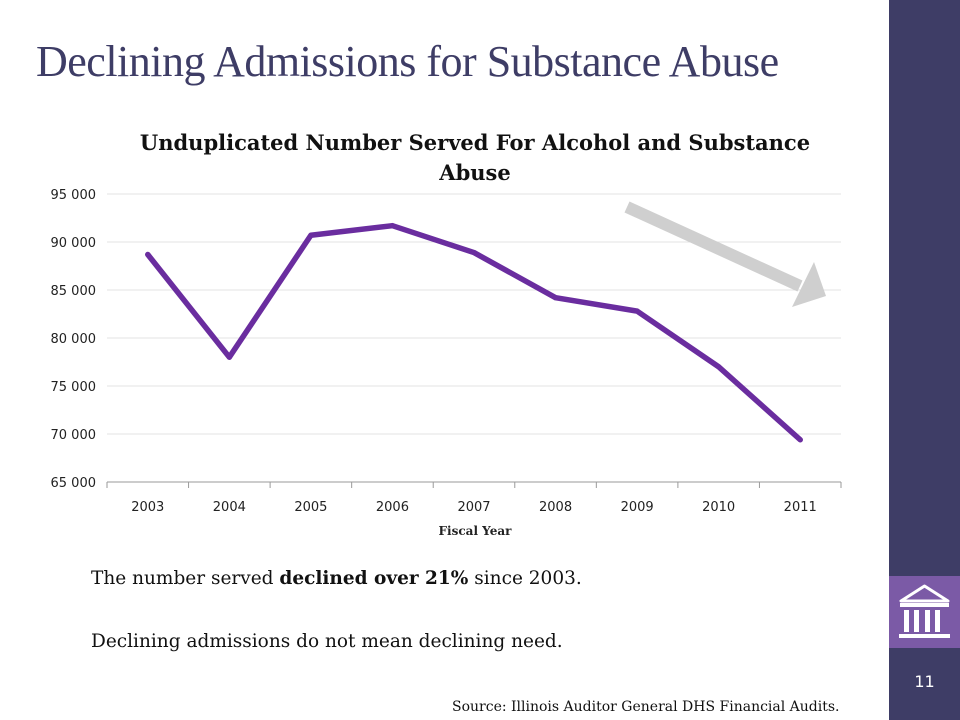 The height and width of the screenshot is (720, 960). I want to click on x-tick-label-2004: 2004, so click(229, 507).